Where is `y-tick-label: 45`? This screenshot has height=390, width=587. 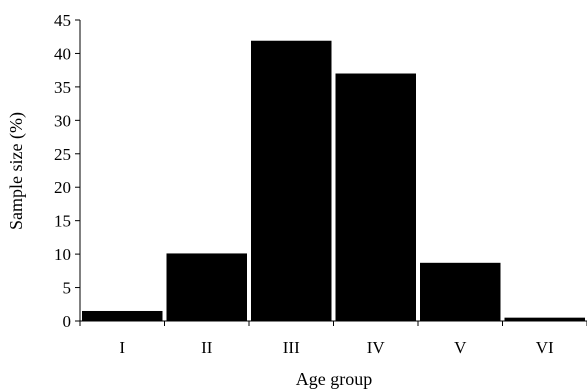 y-tick-label: 45 is located at coordinates (62, 20).